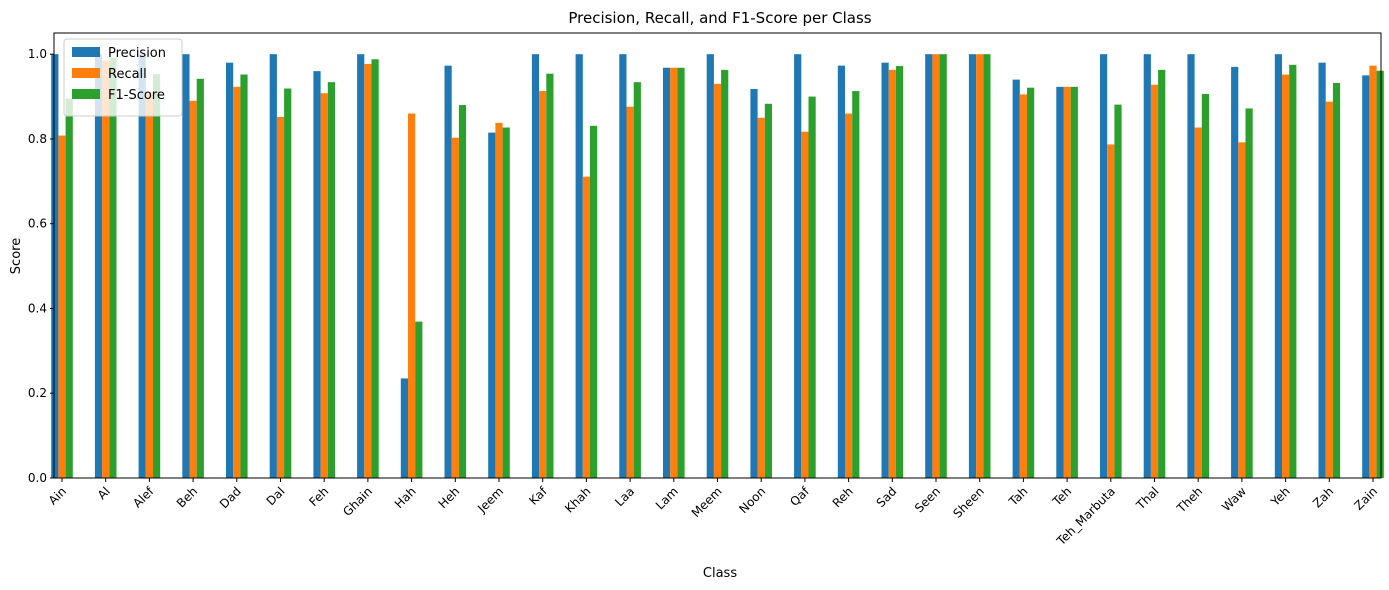 This screenshot has height=590, width=1389. Describe the element at coordinates (586, 327) in the screenshot. I see `bar-recall-khah` at that location.